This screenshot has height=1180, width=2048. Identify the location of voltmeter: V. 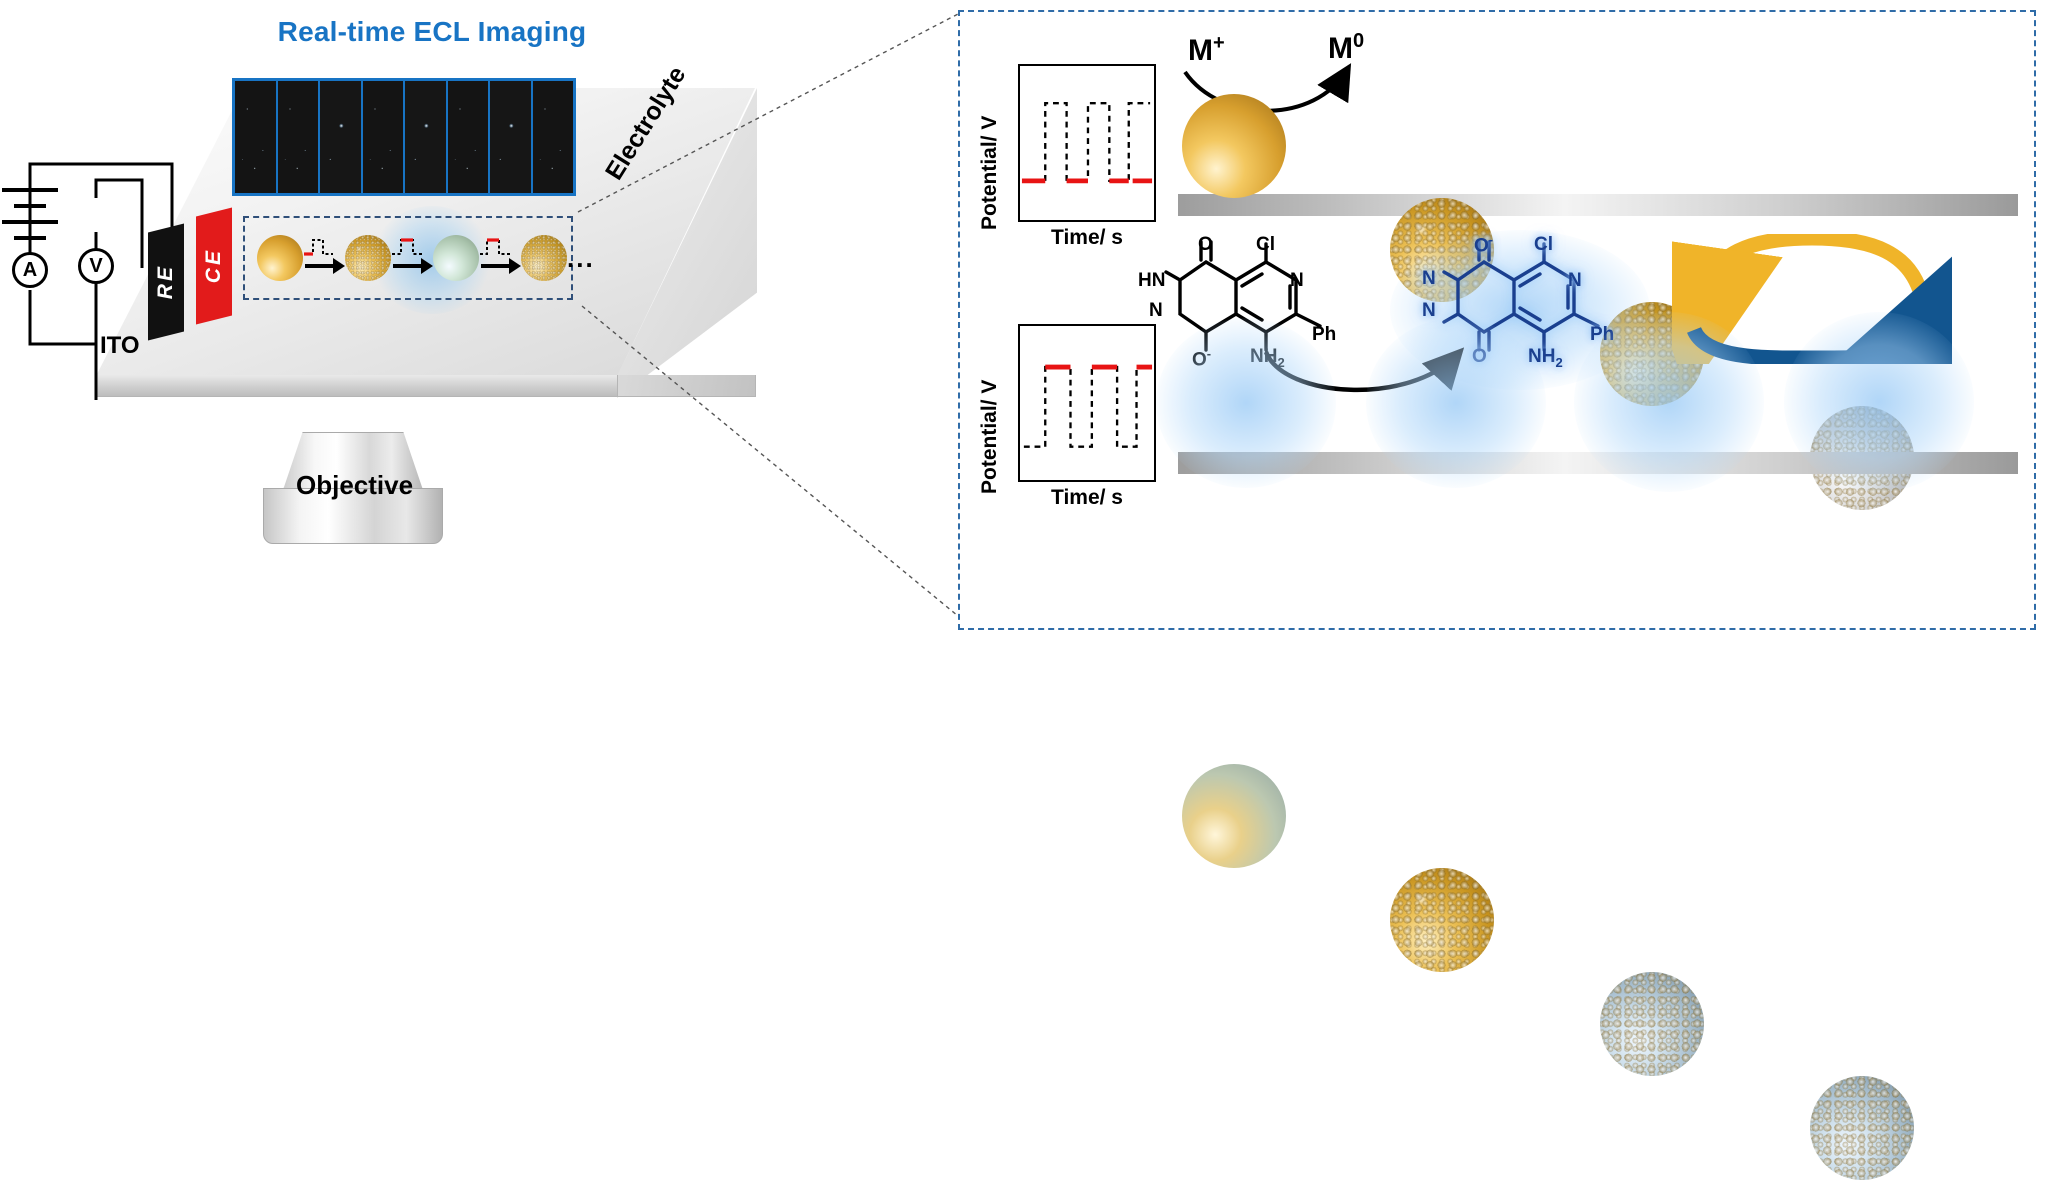
(96, 266).